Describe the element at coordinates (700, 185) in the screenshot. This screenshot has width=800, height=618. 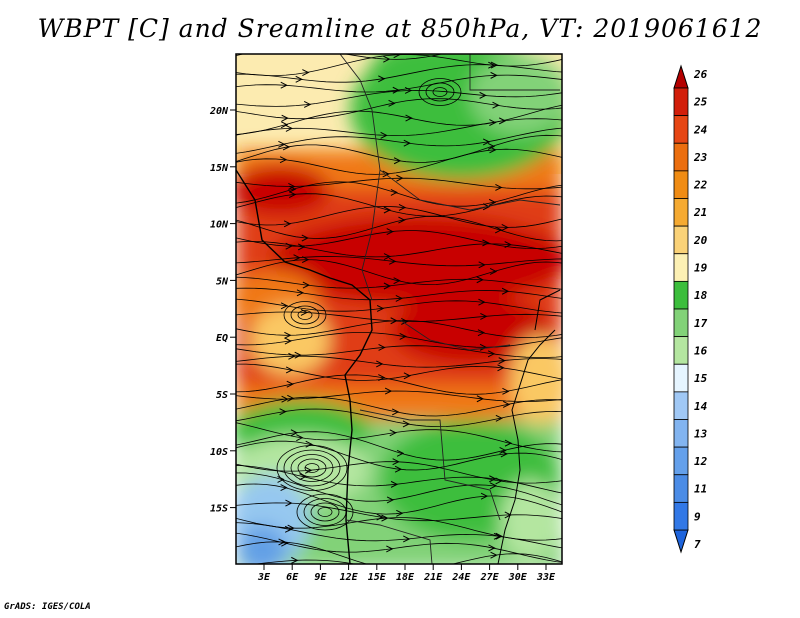
I see `colorbar-label: 22` at that location.